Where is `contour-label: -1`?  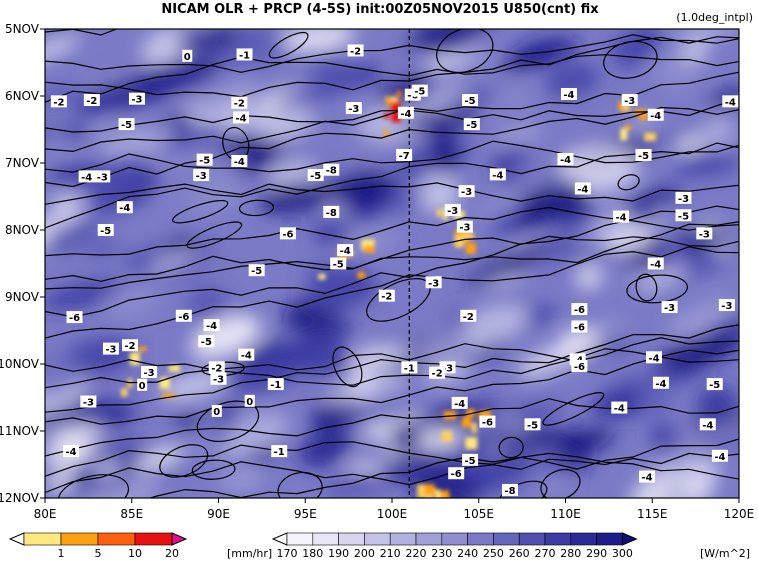 contour-label: -1 is located at coordinates (279, 451).